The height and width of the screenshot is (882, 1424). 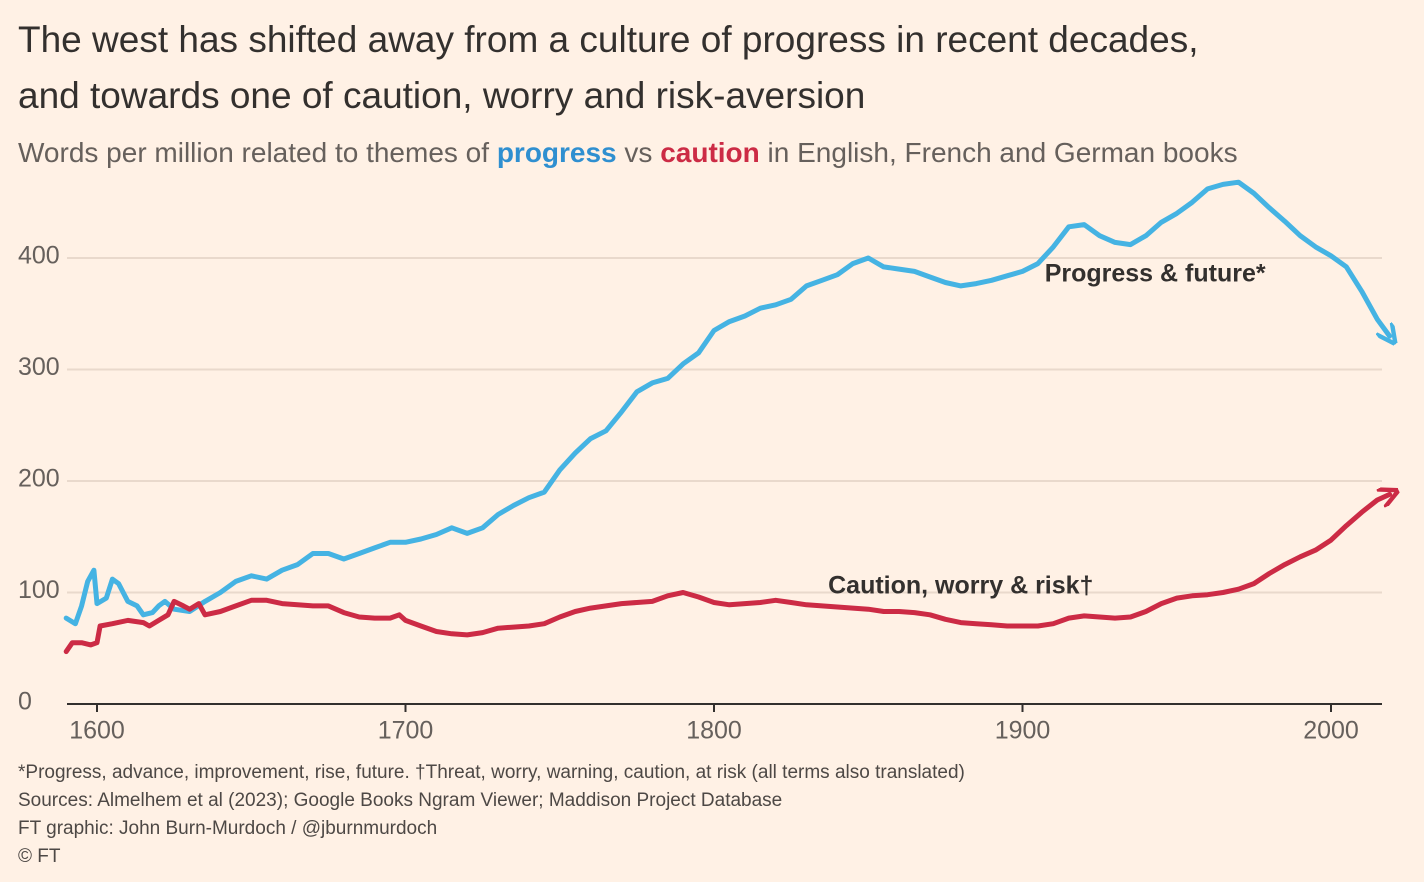 What do you see at coordinates (25, 702) in the screenshot?
I see `y-tick-label: 0` at bounding box center [25, 702].